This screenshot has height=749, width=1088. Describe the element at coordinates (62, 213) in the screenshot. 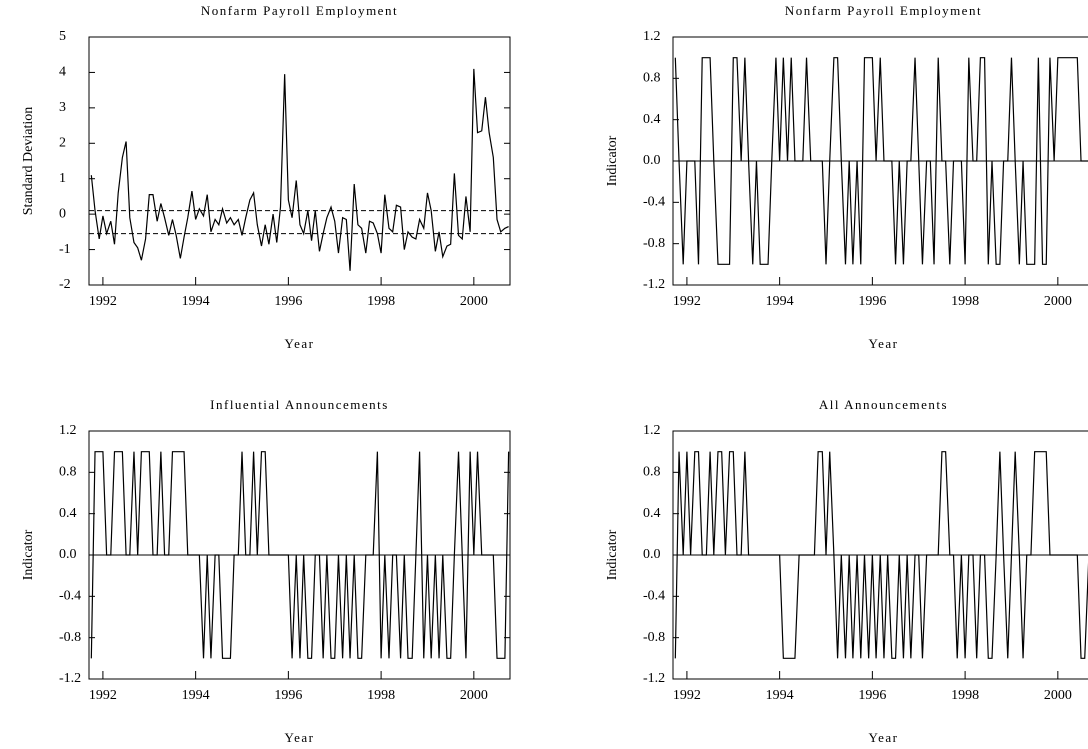

I see `y-tick-label: 0` at that location.